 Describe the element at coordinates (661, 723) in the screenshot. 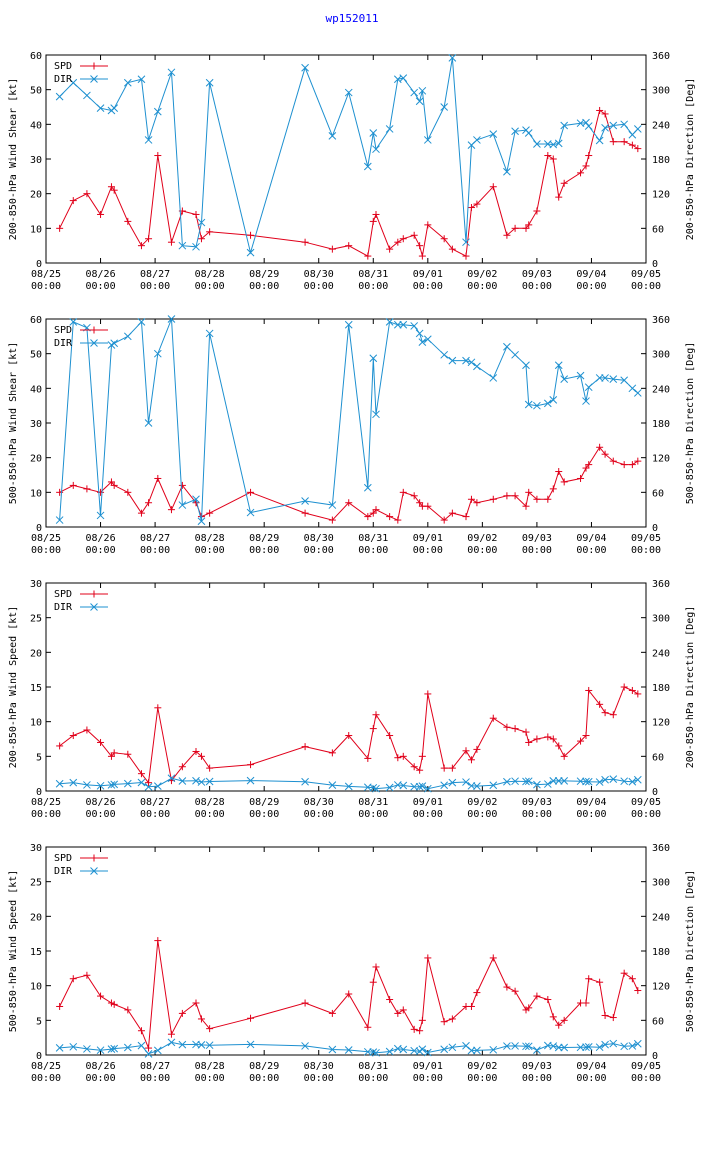

I see `y2-tick-label: 120` at that location.